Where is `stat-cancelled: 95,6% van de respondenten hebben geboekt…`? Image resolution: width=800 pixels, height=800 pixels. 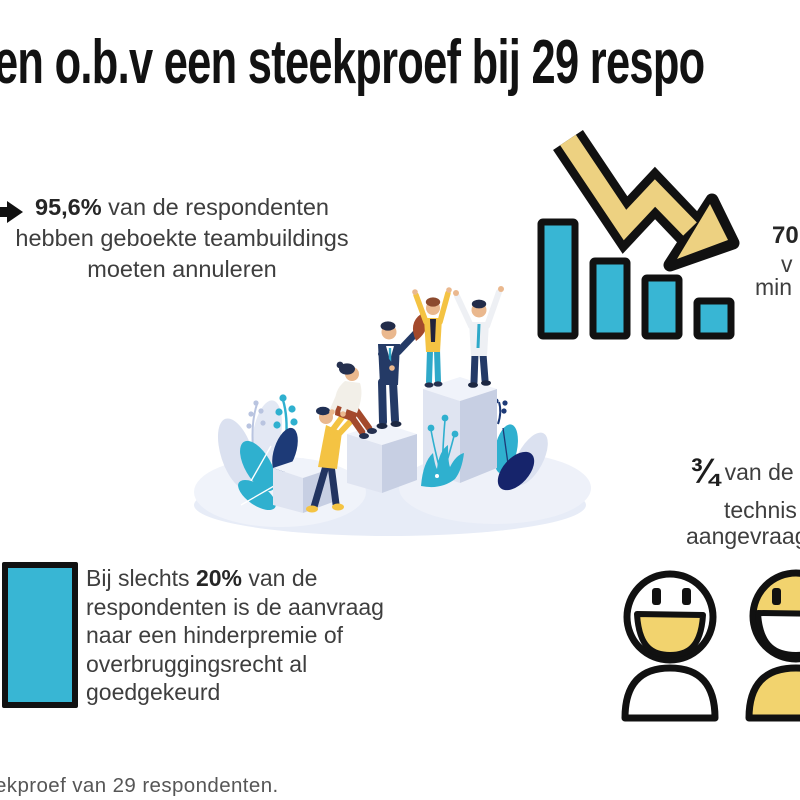 stat-cancelled: 95,6% van de respondenten hebben geboekt… is located at coordinates (182, 238).